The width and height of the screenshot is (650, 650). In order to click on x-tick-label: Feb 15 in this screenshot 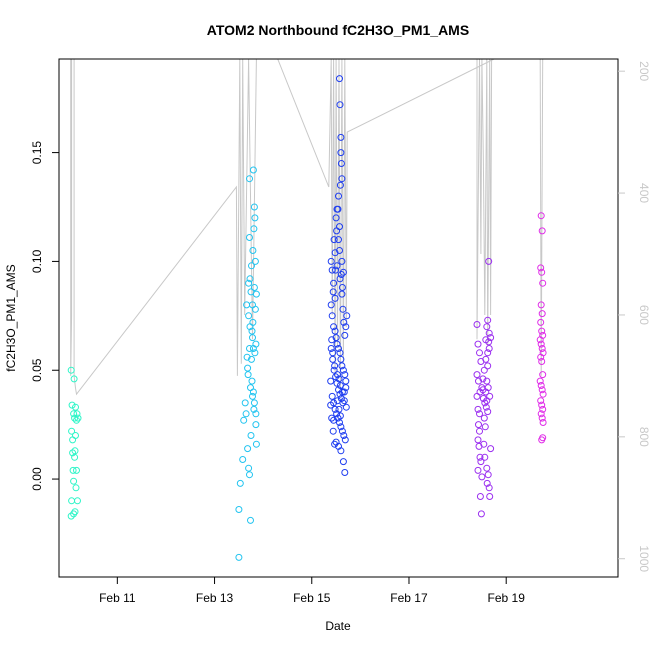, I will do `click(312, 598)`.